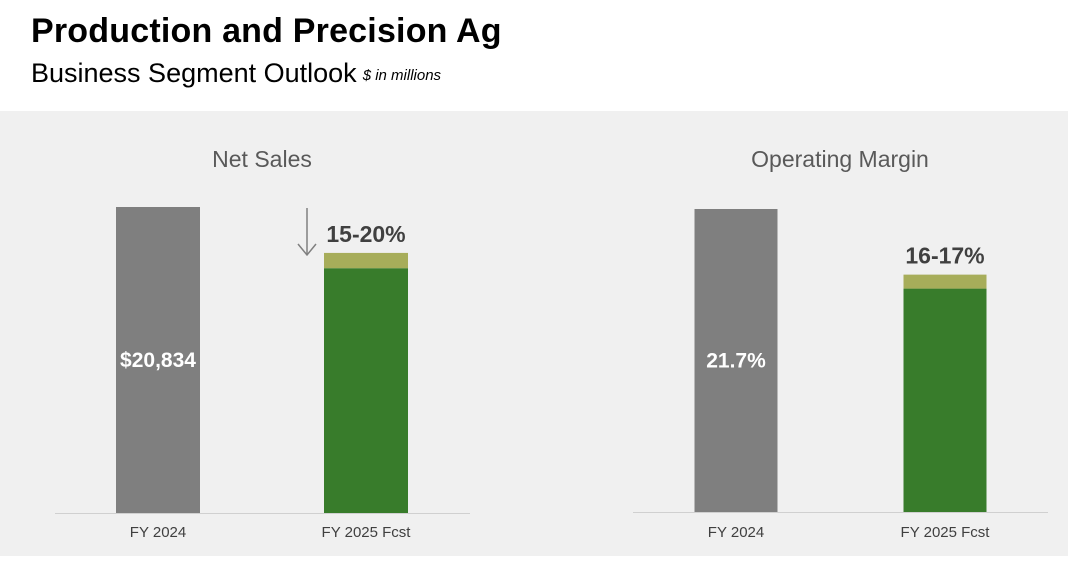  Describe the element at coordinates (366, 260) in the screenshot. I see `net-sales-range-band` at that location.